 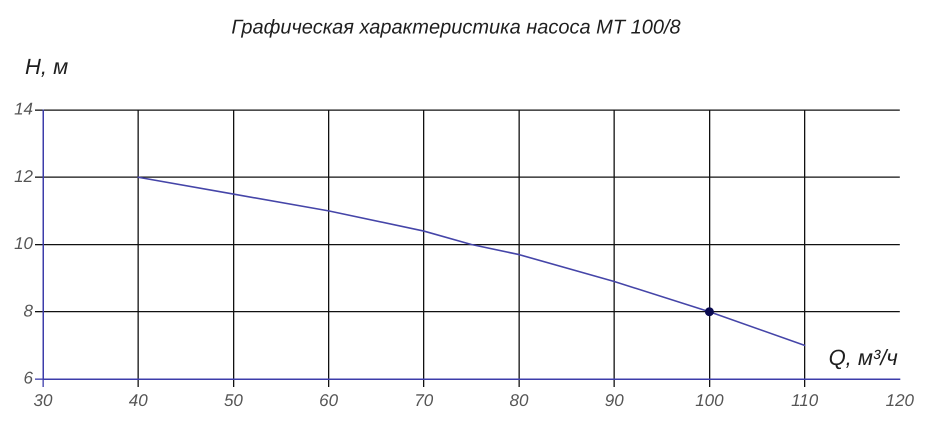 I want to click on x-tick-label: 60, so click(x=329, y=400).